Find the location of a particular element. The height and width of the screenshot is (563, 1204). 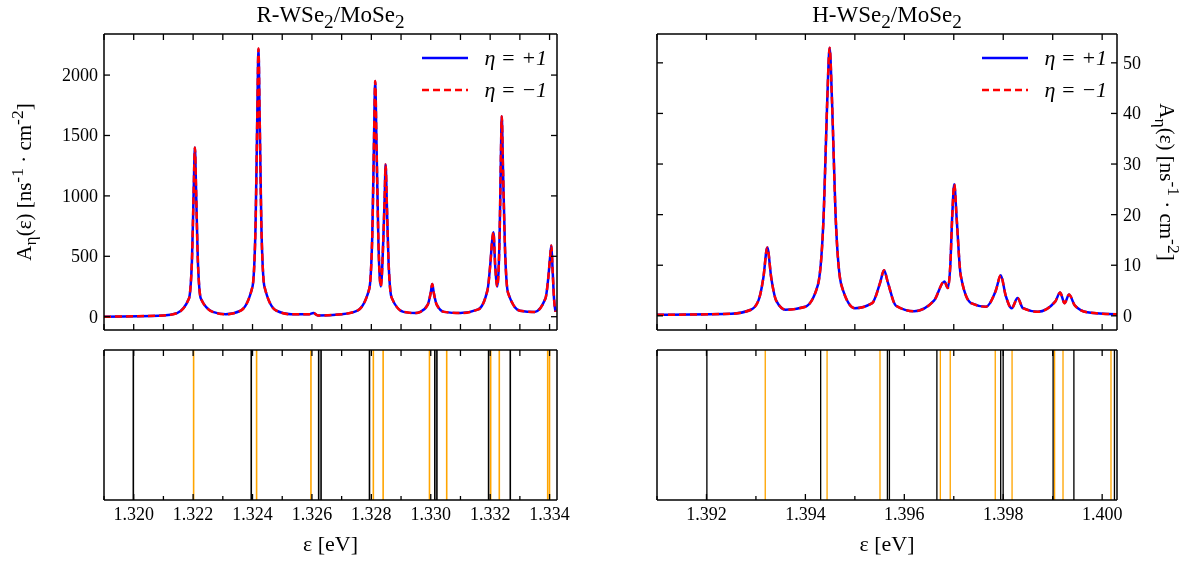

x-tick-label: 1.322 is located at coordinates (193, 514).